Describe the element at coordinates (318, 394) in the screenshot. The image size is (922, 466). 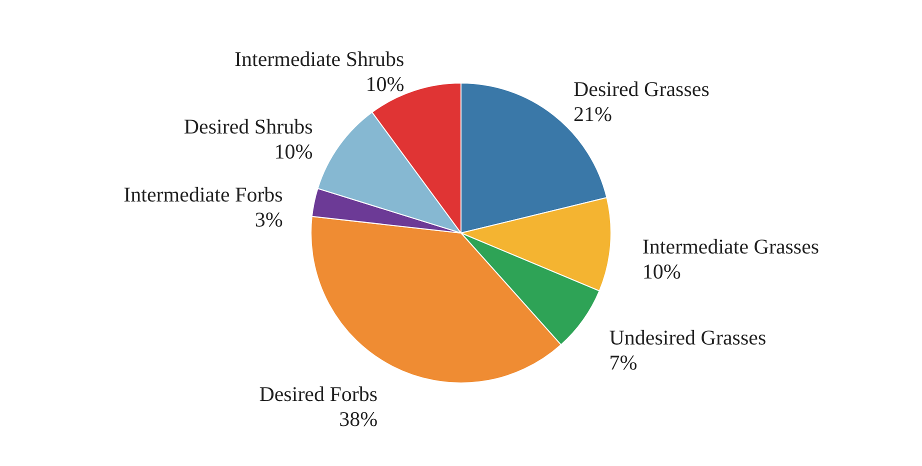
I see `slice-label: Desired Forbs` at that location.